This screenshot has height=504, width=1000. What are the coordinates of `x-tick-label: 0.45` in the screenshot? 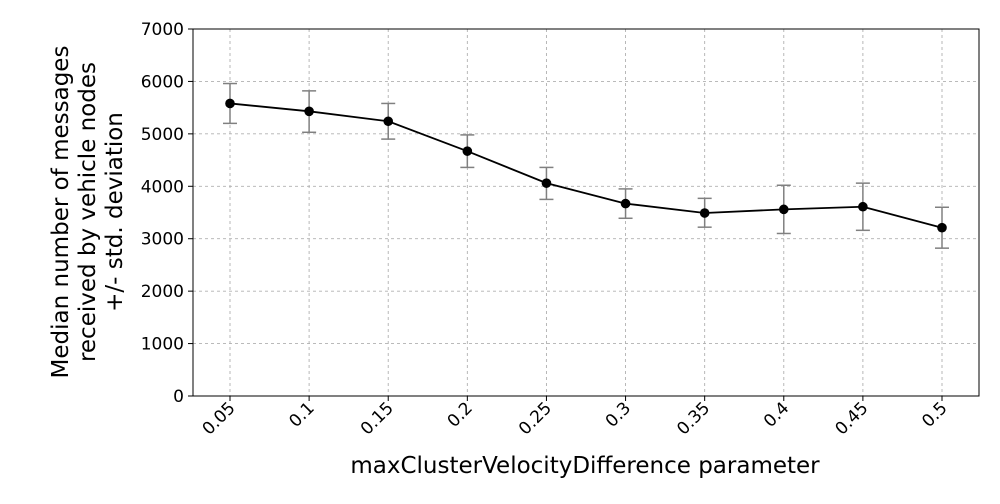 It's located at (852, 418).